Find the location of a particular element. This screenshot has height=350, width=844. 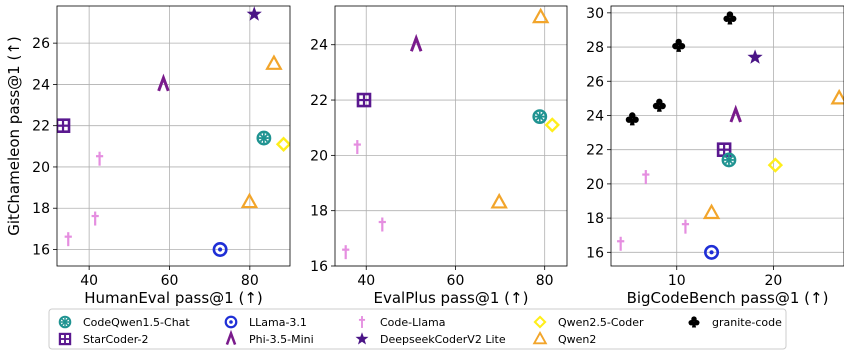

x-tick-label: 10 is located at coordinates (677, 281).